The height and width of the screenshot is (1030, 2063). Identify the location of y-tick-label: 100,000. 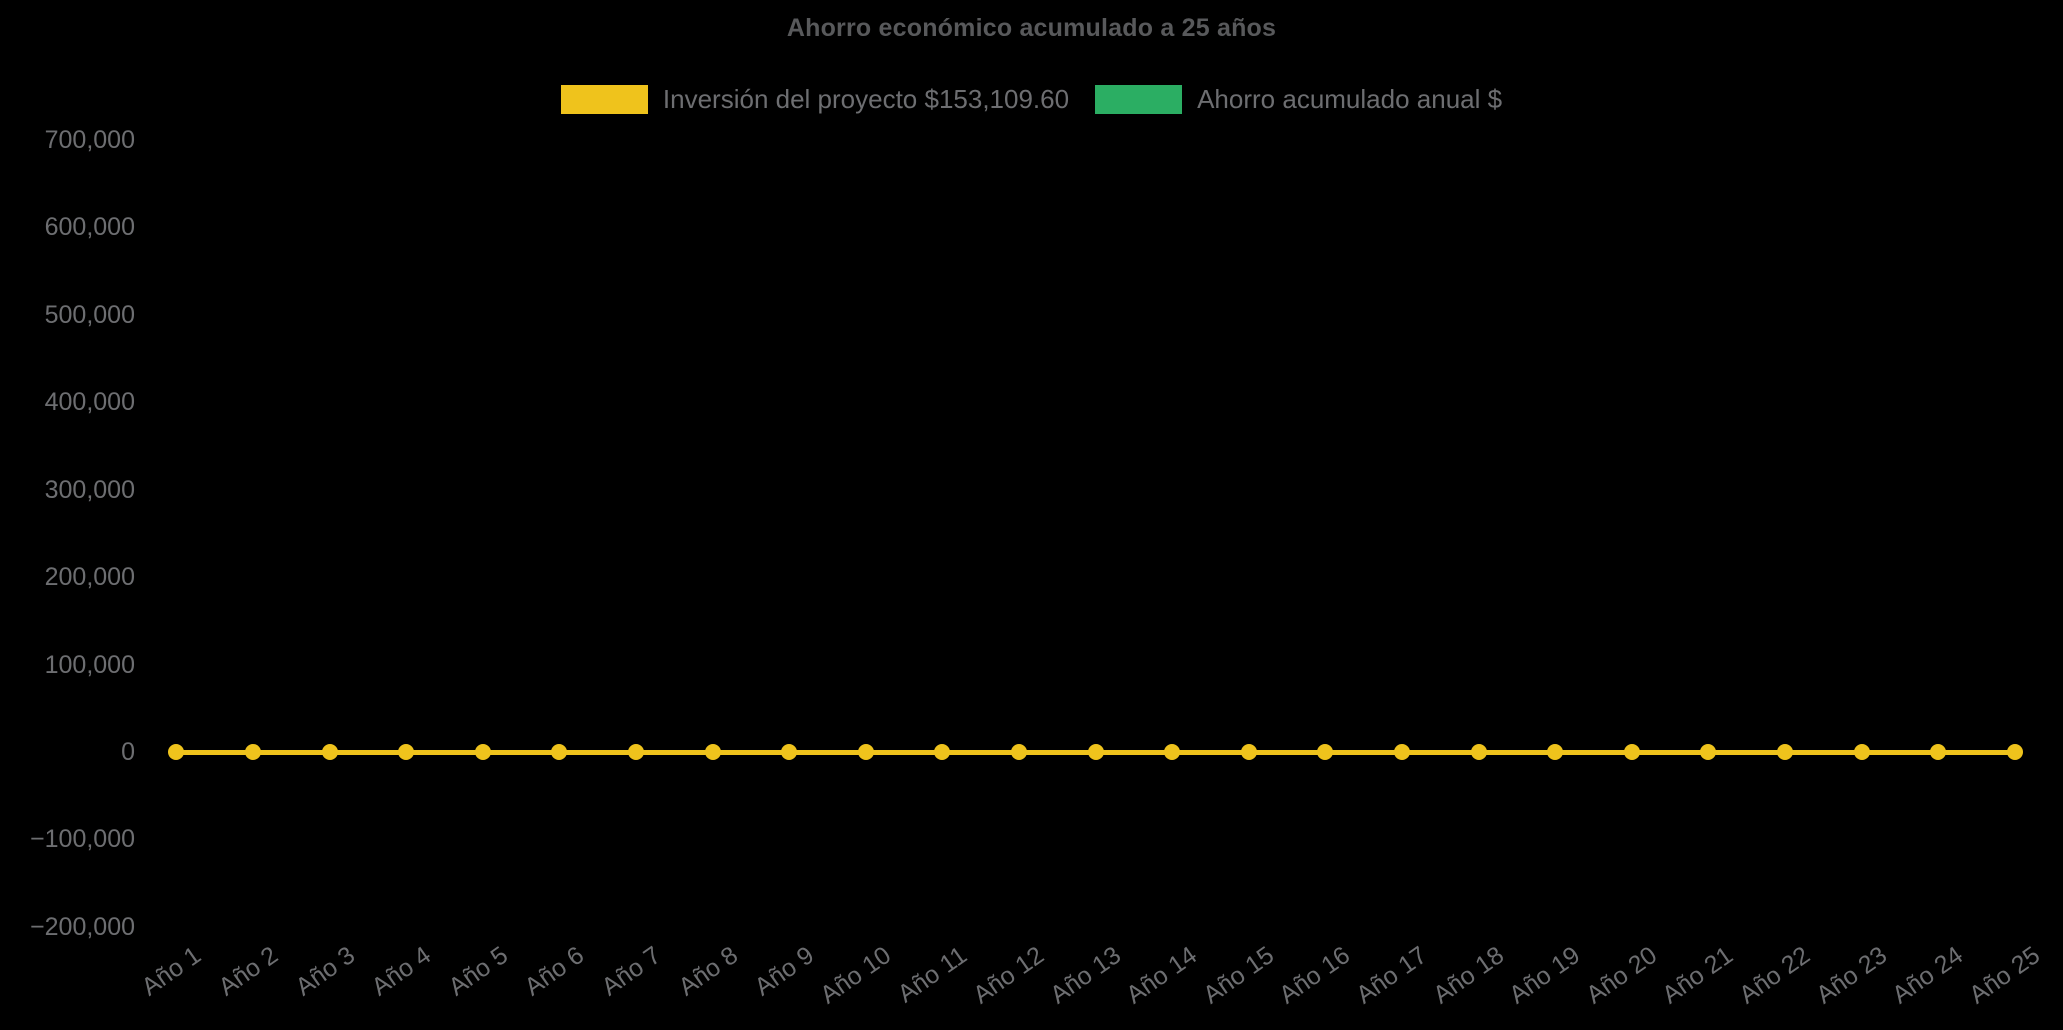
(89, 664).